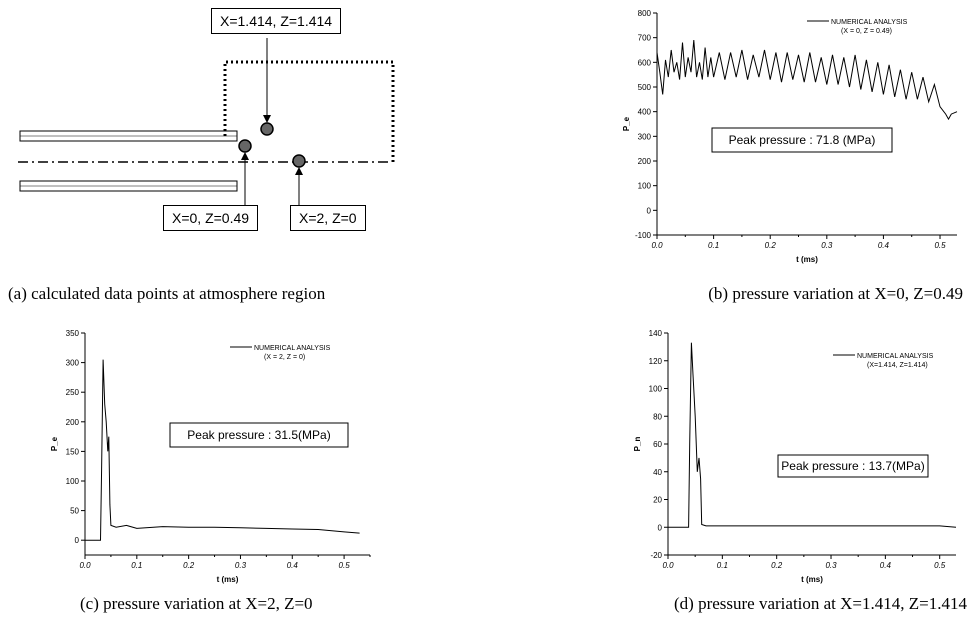 Image resolution: width=975 pixels, height=619 pixels. Describe the element at coordinates (656, 333) in the screenshot. I see `y-tick-label: 140` at that location.